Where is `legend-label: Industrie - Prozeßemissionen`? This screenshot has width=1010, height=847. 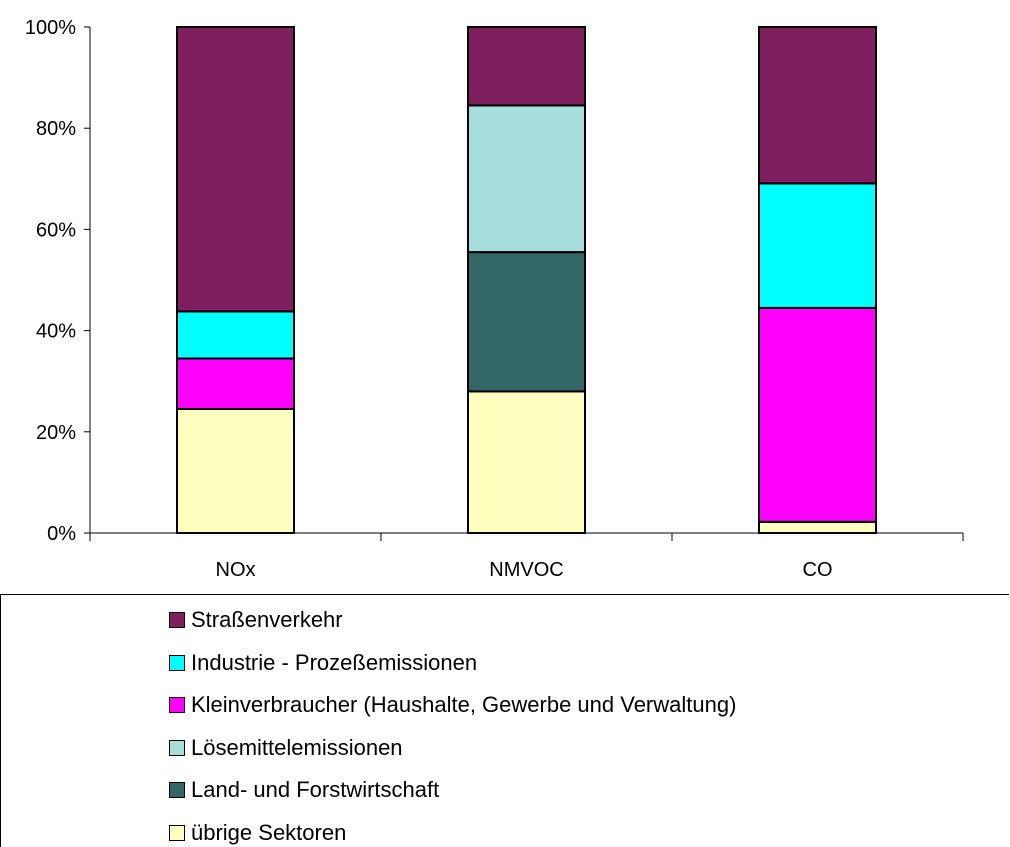 legend-label: Industrie - Prozeßemissionen is located at coordinates (334, 662).